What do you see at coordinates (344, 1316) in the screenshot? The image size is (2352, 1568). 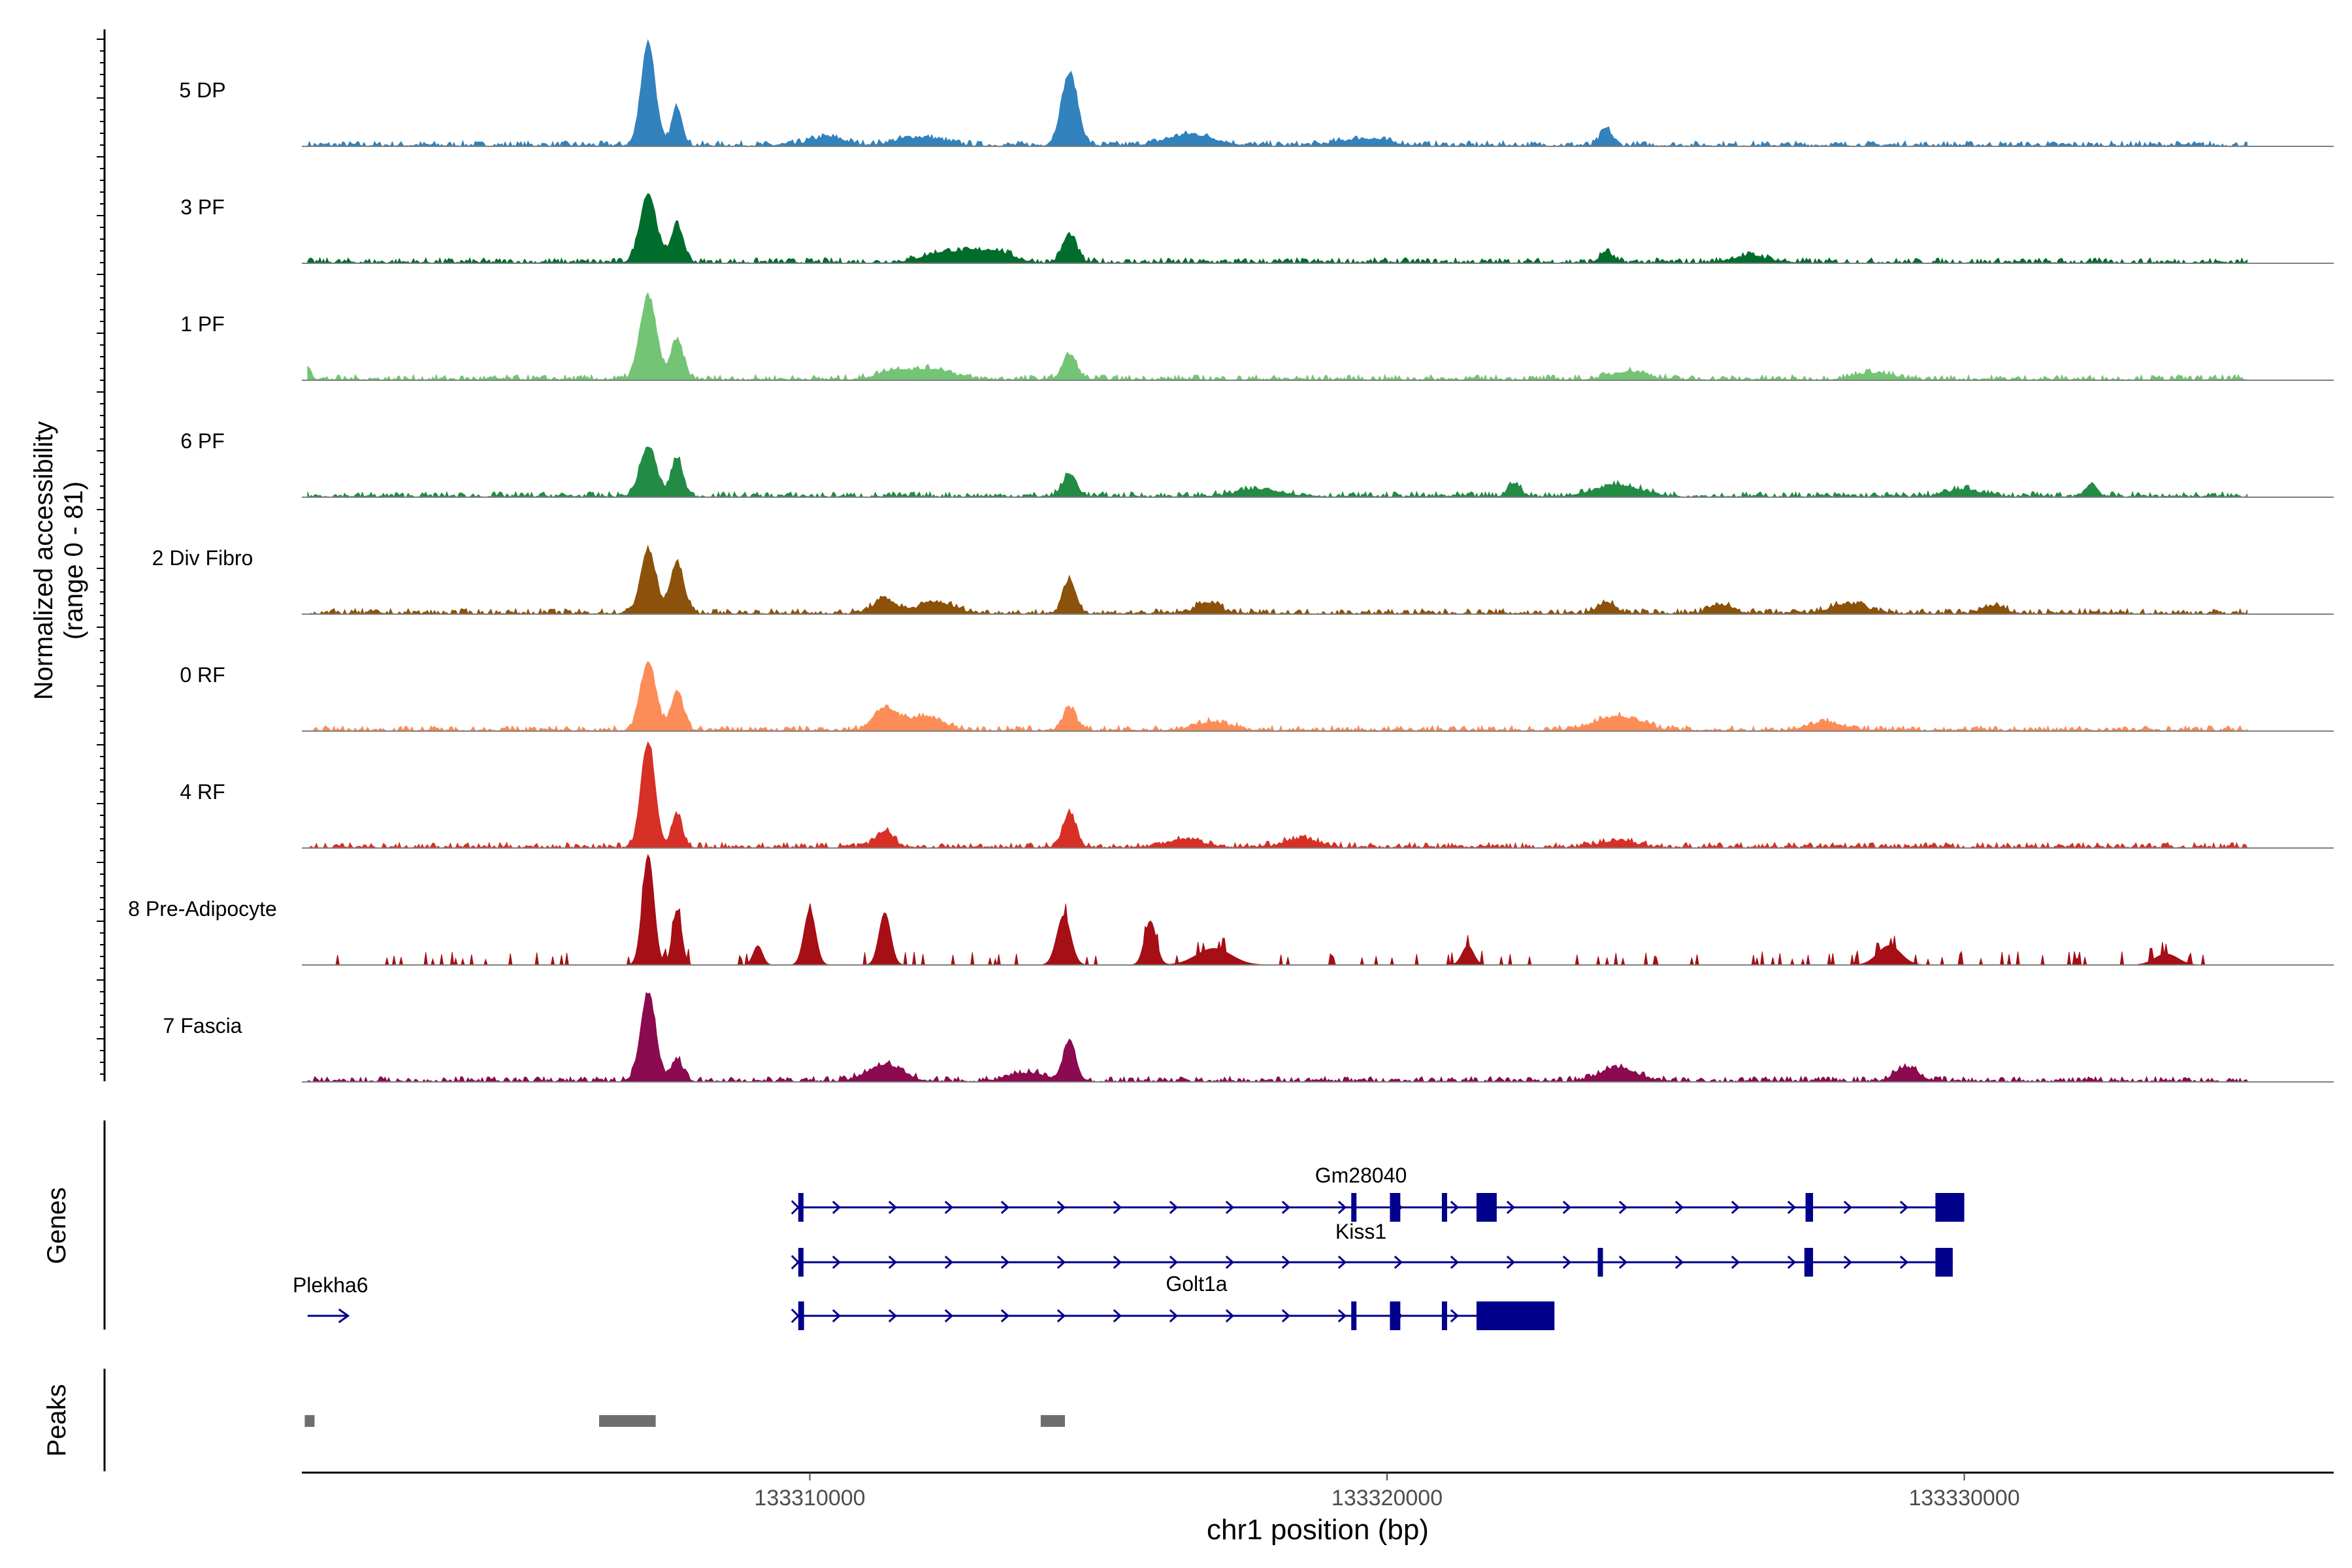 I see `strand-arrowhead` at bounding box center [344, 1316].